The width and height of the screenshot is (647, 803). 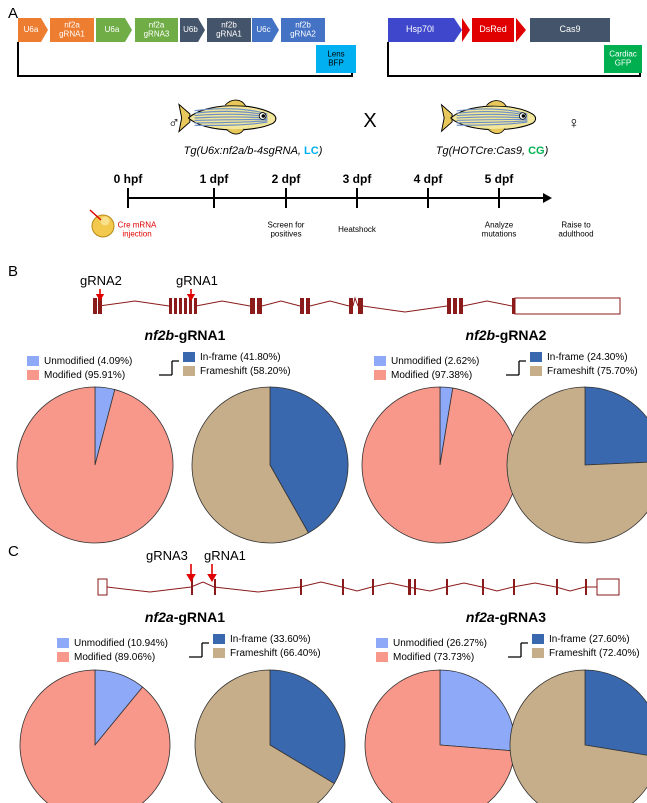 I want to click on fish-anal-fin, so click(x=235, y=131).